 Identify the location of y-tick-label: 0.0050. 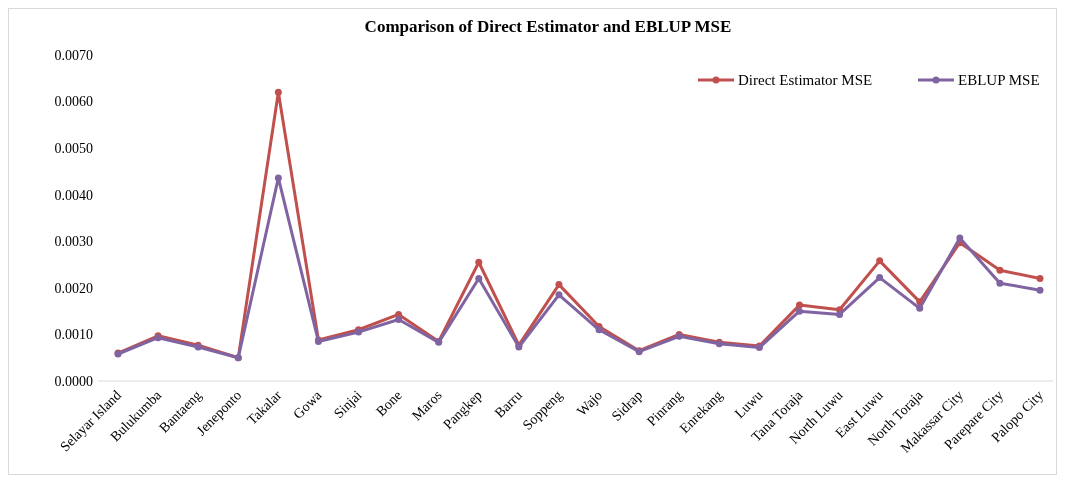
(73, 149).